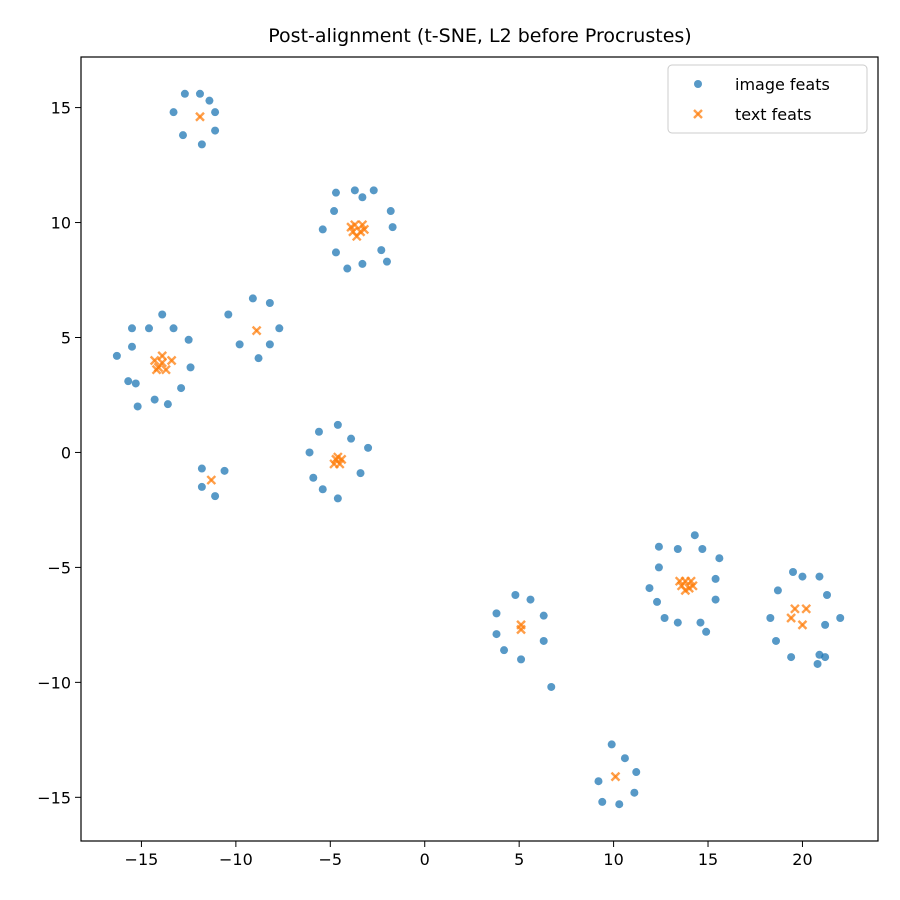 The image size is (900, 900). What do you see at coordinates (519, 859) in the screenshot?
I see `x-tick-label: 5` at bounding box center [519, 859].